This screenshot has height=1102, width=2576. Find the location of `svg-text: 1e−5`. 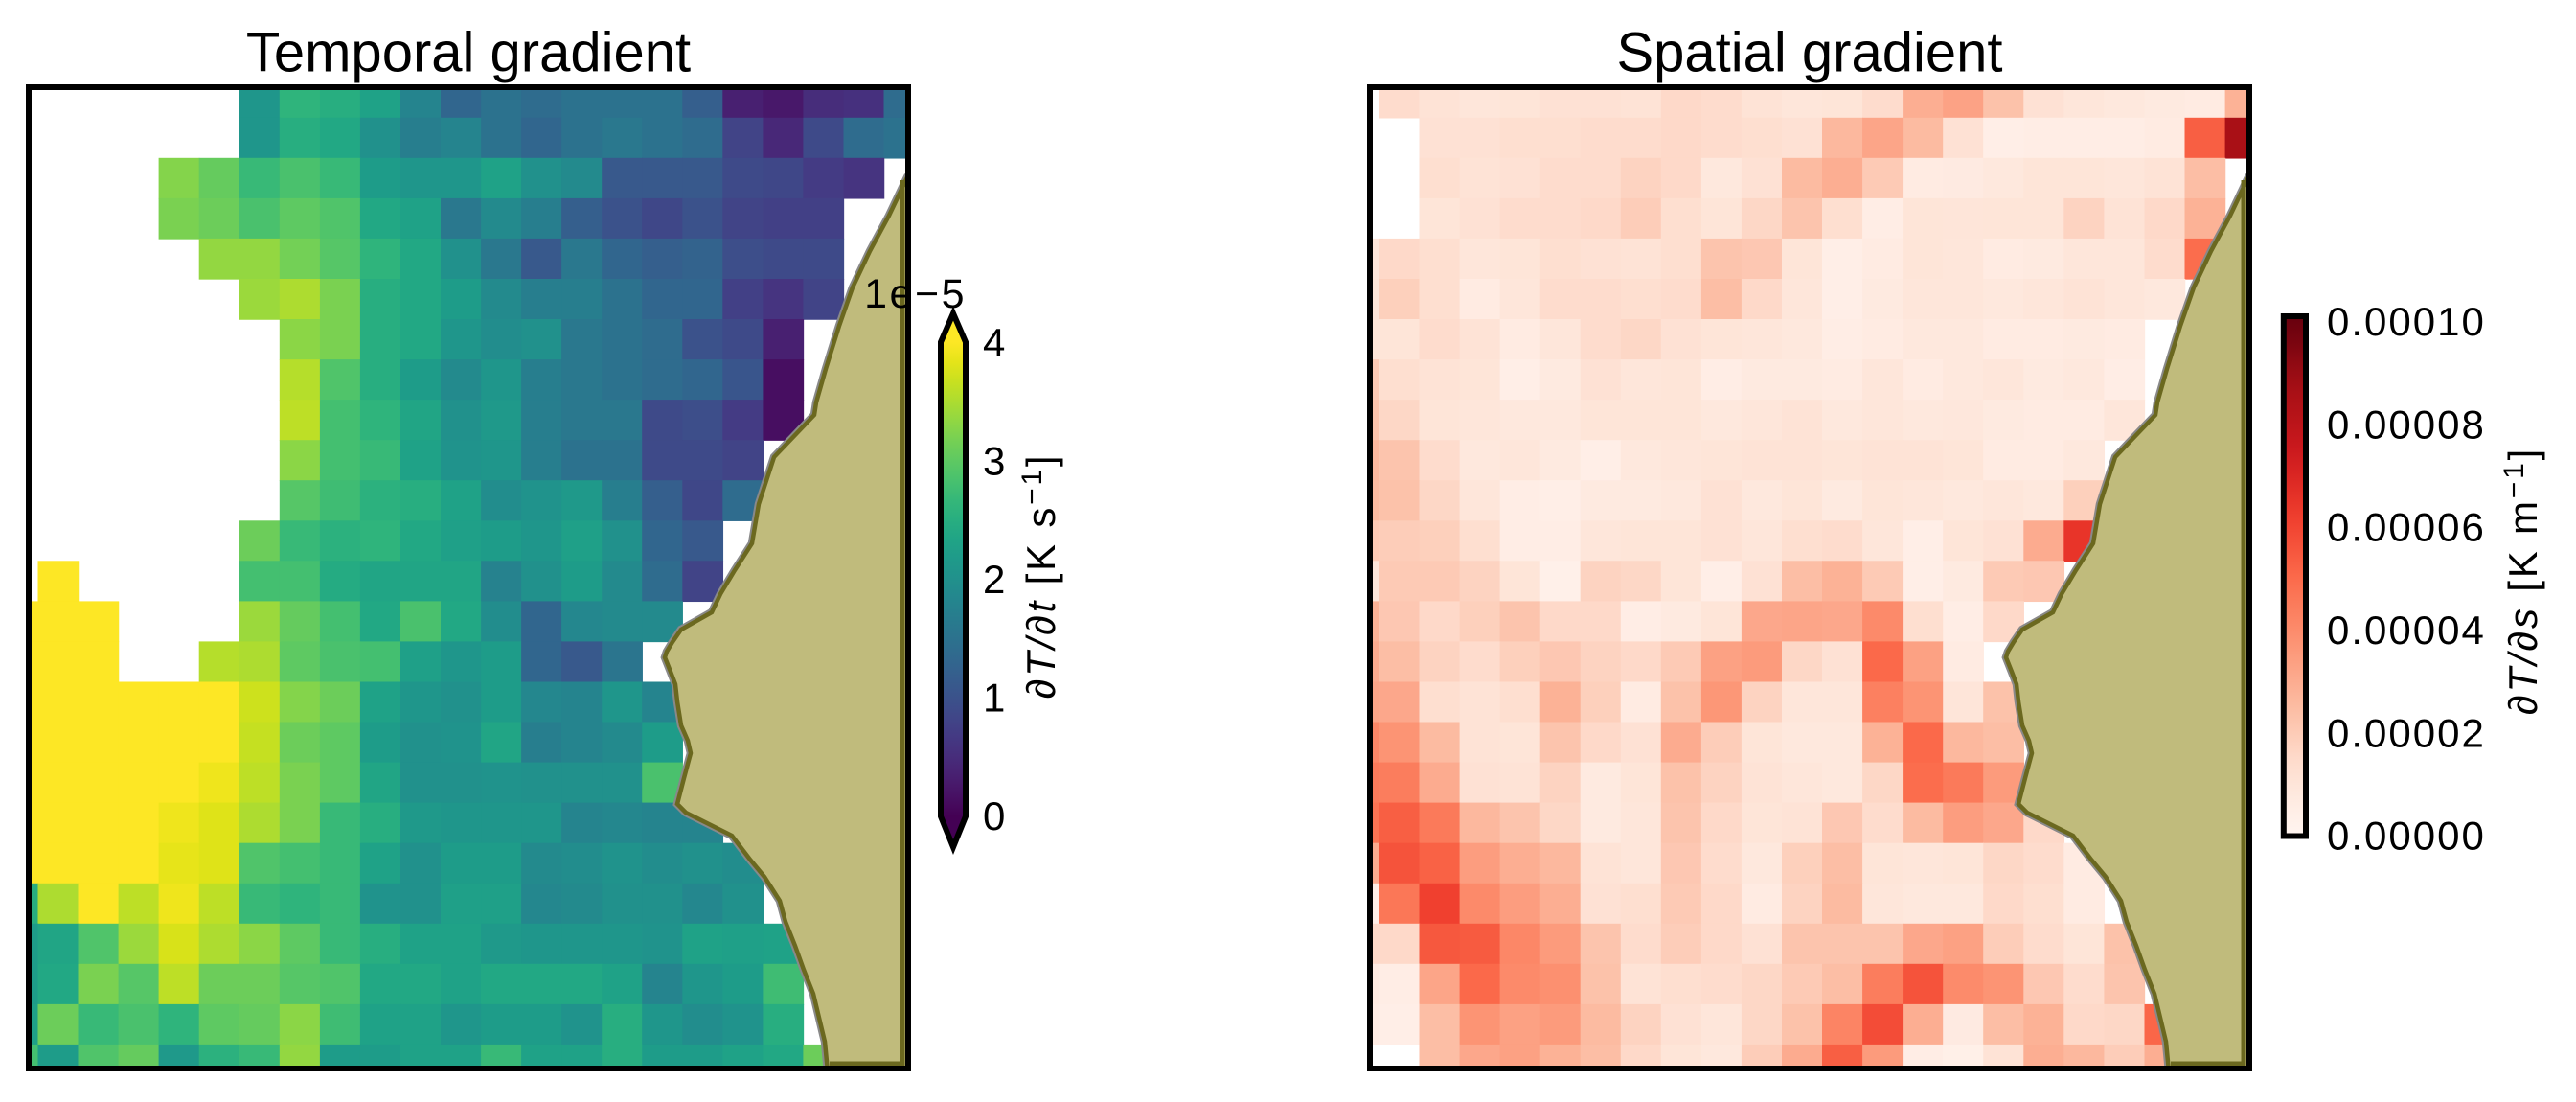

svg-text: 1e−5 is located at coordinates (915, 294).